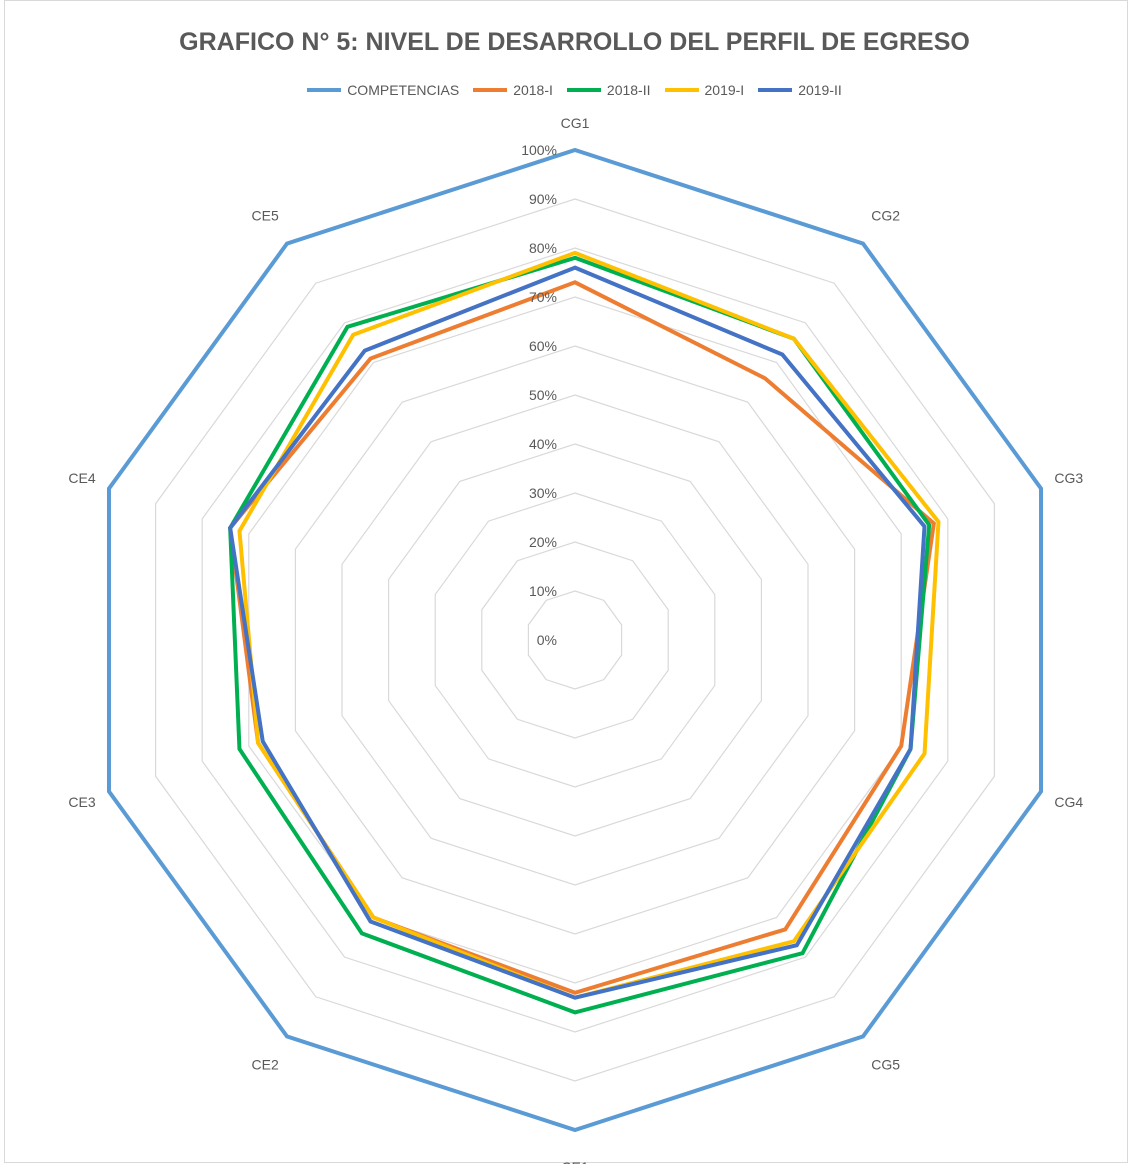 The image size is (1133, 1164). What do you see at coordinates (543, 297) in the screenshot?
I see `tick-label: 70%` at bounding box center [543, 297].